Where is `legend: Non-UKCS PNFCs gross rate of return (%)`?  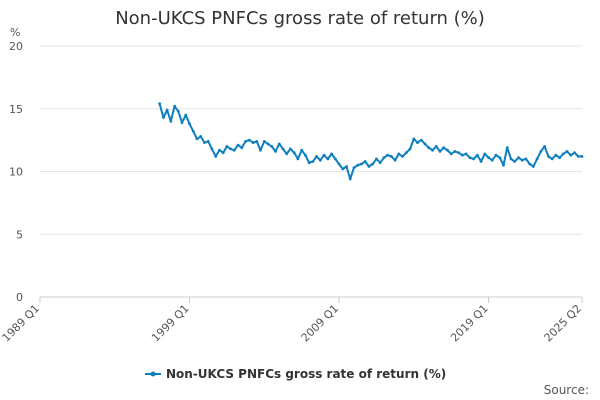 legend: Non-UKCS PNFCs gross rate of return (%) is located at coordinates (295, 374).